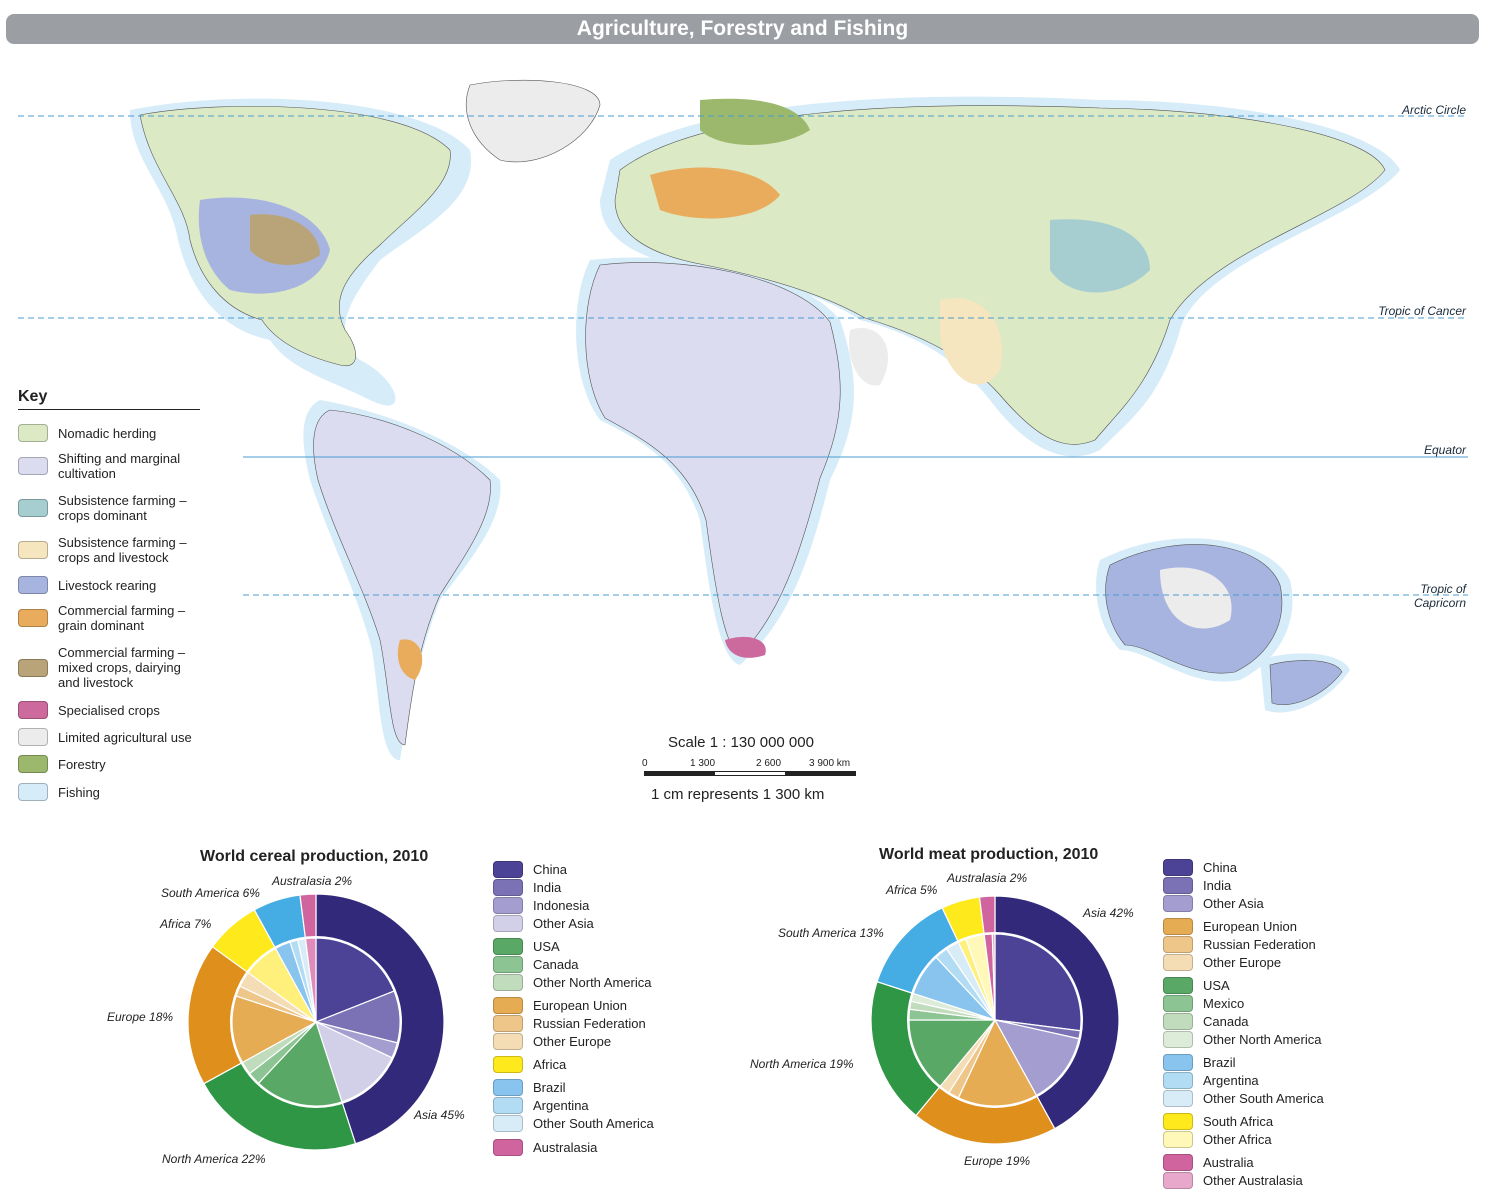  I want to click on meat-outer-slice-africa, so click(968, 958).